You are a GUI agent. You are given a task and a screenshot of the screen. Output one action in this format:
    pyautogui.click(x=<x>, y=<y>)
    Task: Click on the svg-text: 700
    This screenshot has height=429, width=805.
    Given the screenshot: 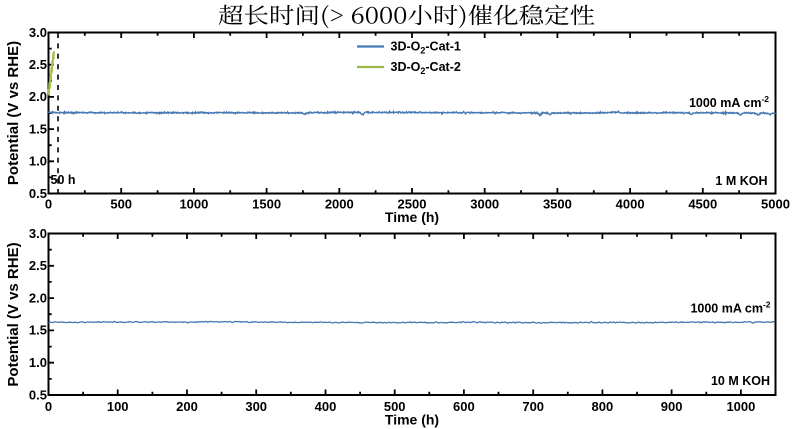 What is the action you would take?
    pyautogui.click(x=533, y=406)
    